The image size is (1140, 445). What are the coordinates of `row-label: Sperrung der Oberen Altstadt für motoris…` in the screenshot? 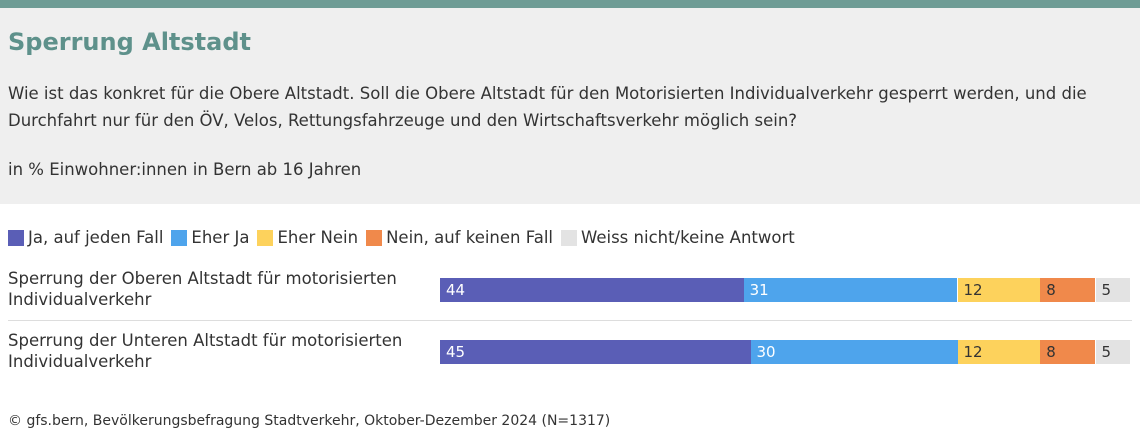 It's located at (202, 289).